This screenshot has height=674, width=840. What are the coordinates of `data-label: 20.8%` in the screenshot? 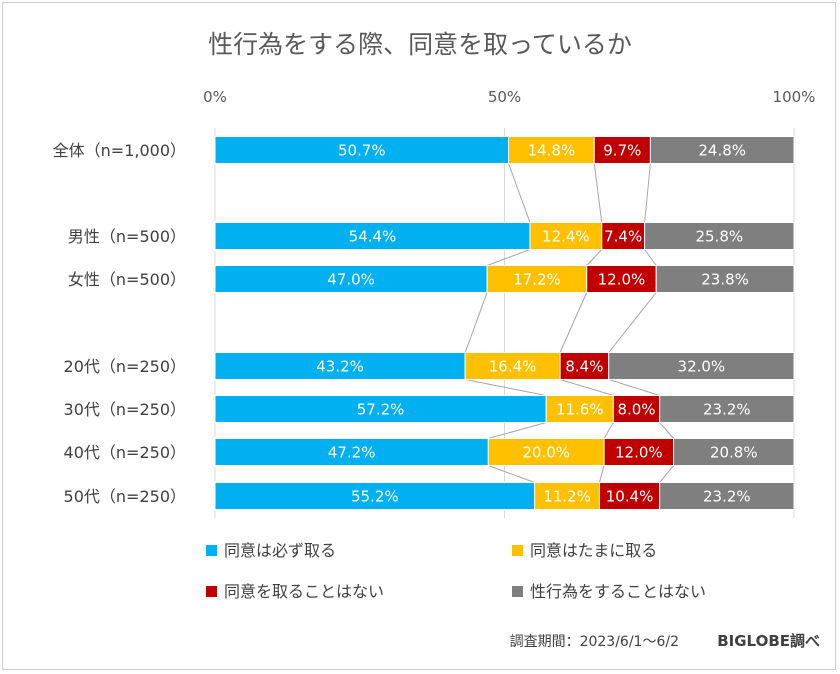 It's located at (734, 453).